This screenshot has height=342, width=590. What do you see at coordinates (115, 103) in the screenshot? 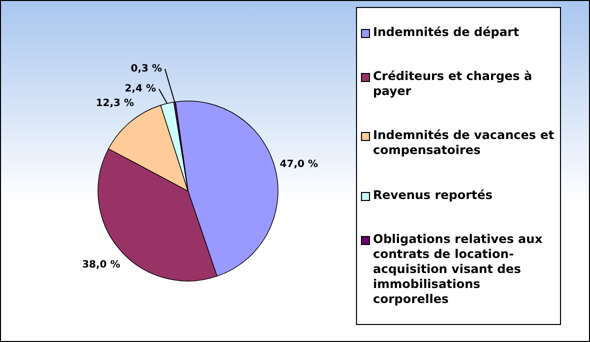
I see `data-label: 12,3 %` at bounding box center [115, 103].